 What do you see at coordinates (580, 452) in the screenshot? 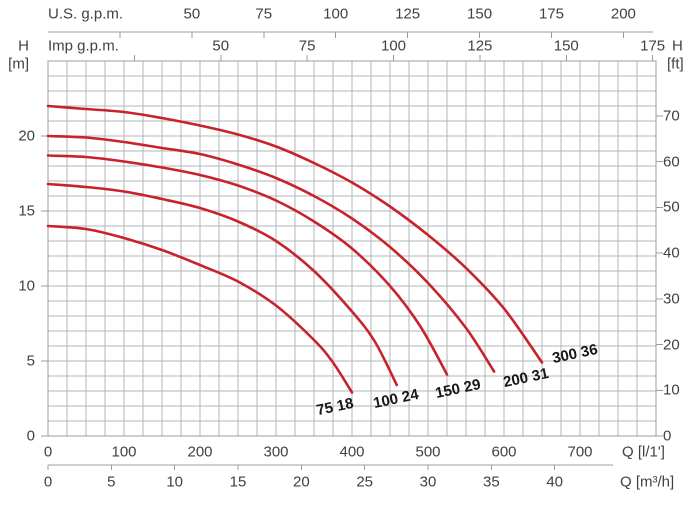
I see `flow-lmin-tick-label: 700` at bounding box center [580, 452].